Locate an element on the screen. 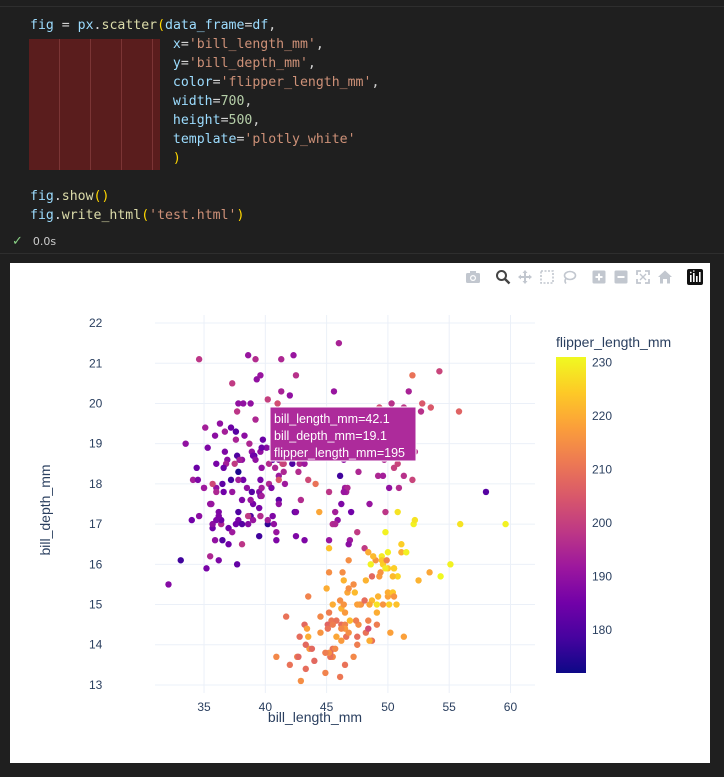  zoom-in-icon is located at coordinates (599, 277).